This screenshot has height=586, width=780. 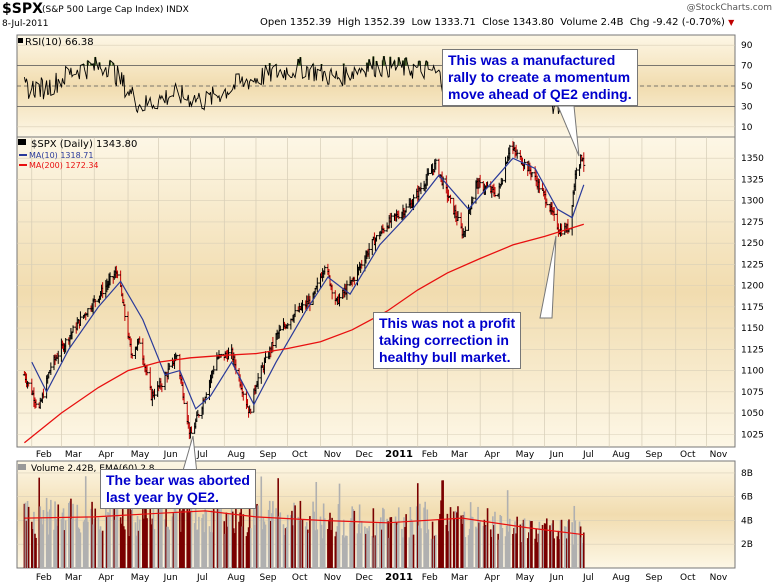 I want to click on price-x-tick-label: Jun, so click(x=556, y=455).